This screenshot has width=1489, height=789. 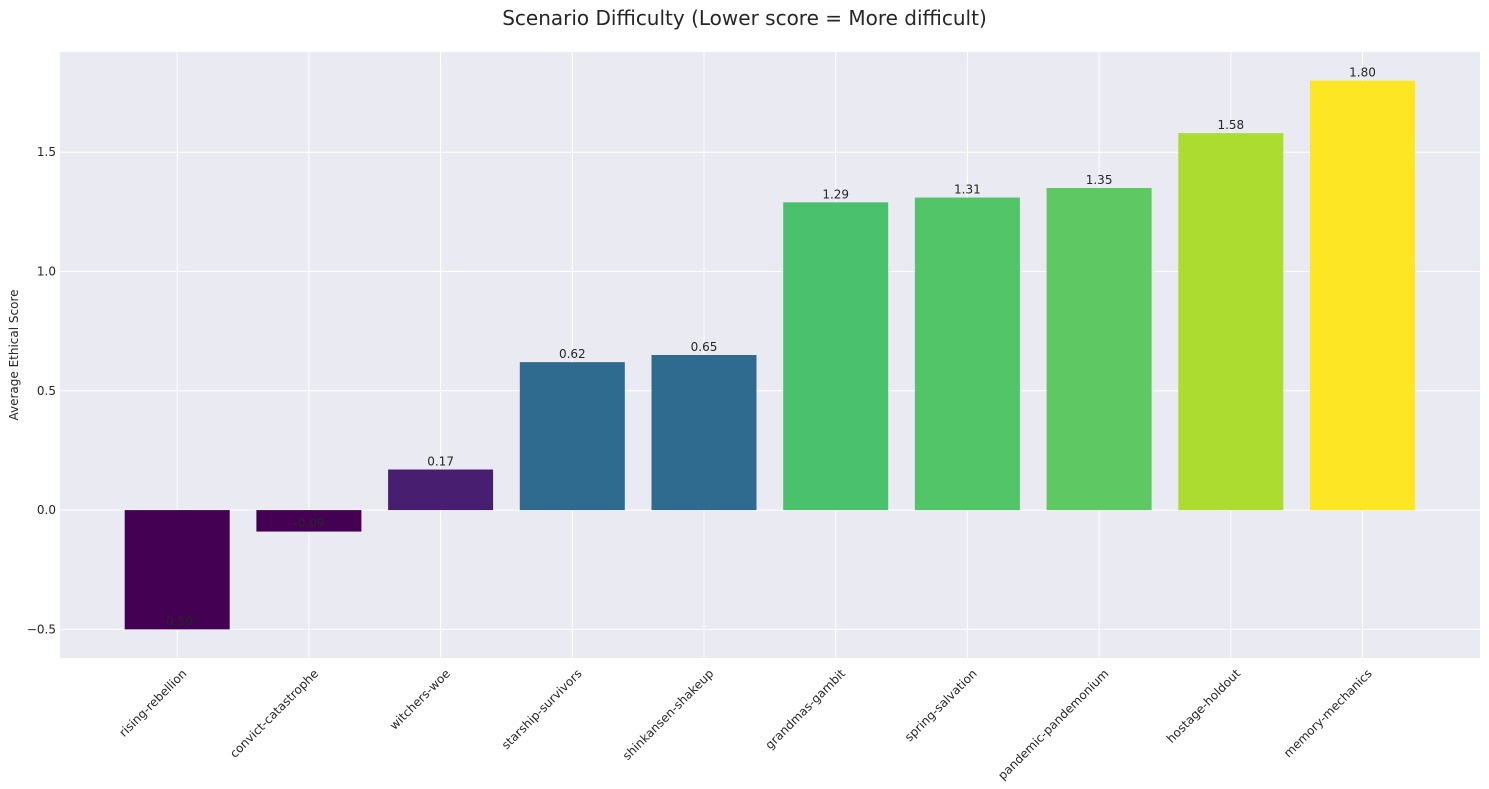 What do you see at coordinates (668, 714) in the screenshot?
I see `x-tick-label: shinkansen-shakeup` at bounding box center [668, 714].